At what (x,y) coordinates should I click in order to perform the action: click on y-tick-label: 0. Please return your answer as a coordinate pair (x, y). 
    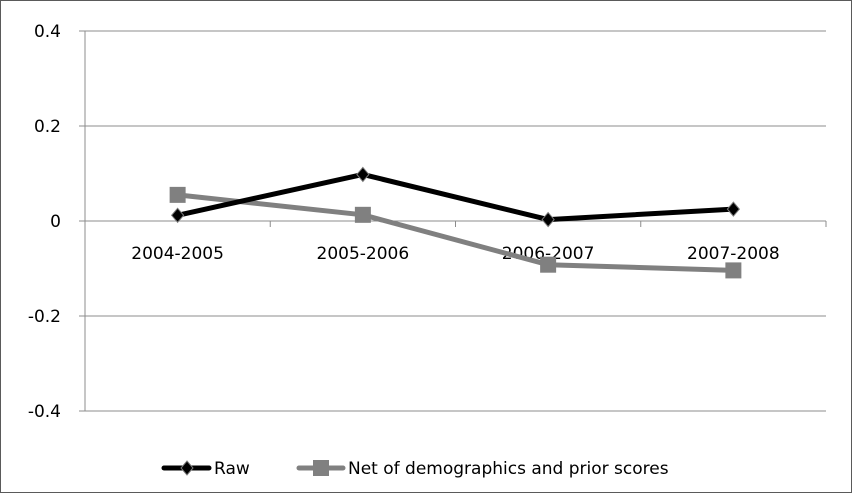
    Looking at the image, I should click on (55, 222).